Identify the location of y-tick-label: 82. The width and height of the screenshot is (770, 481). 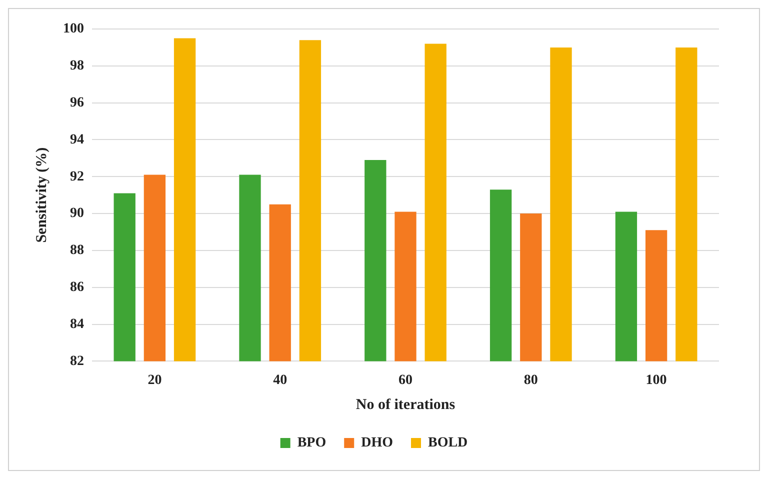
(77, 361).